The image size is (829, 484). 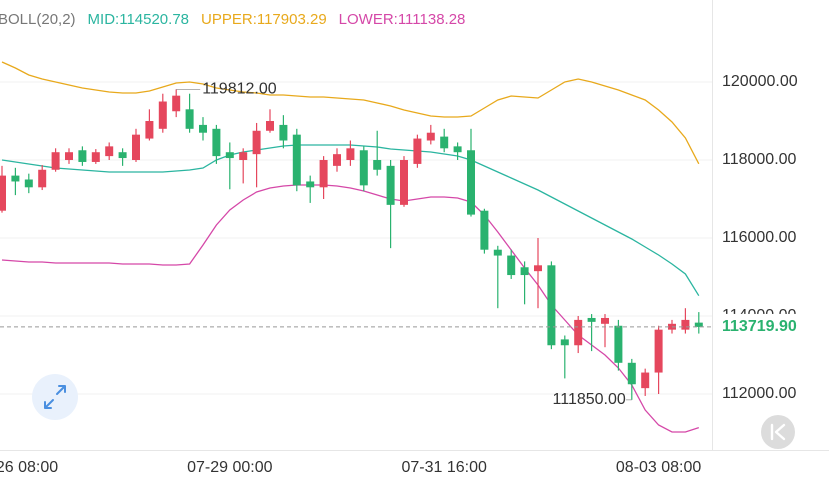 I want to click on scroll-to-latest-button, so click(x=778, y=432).